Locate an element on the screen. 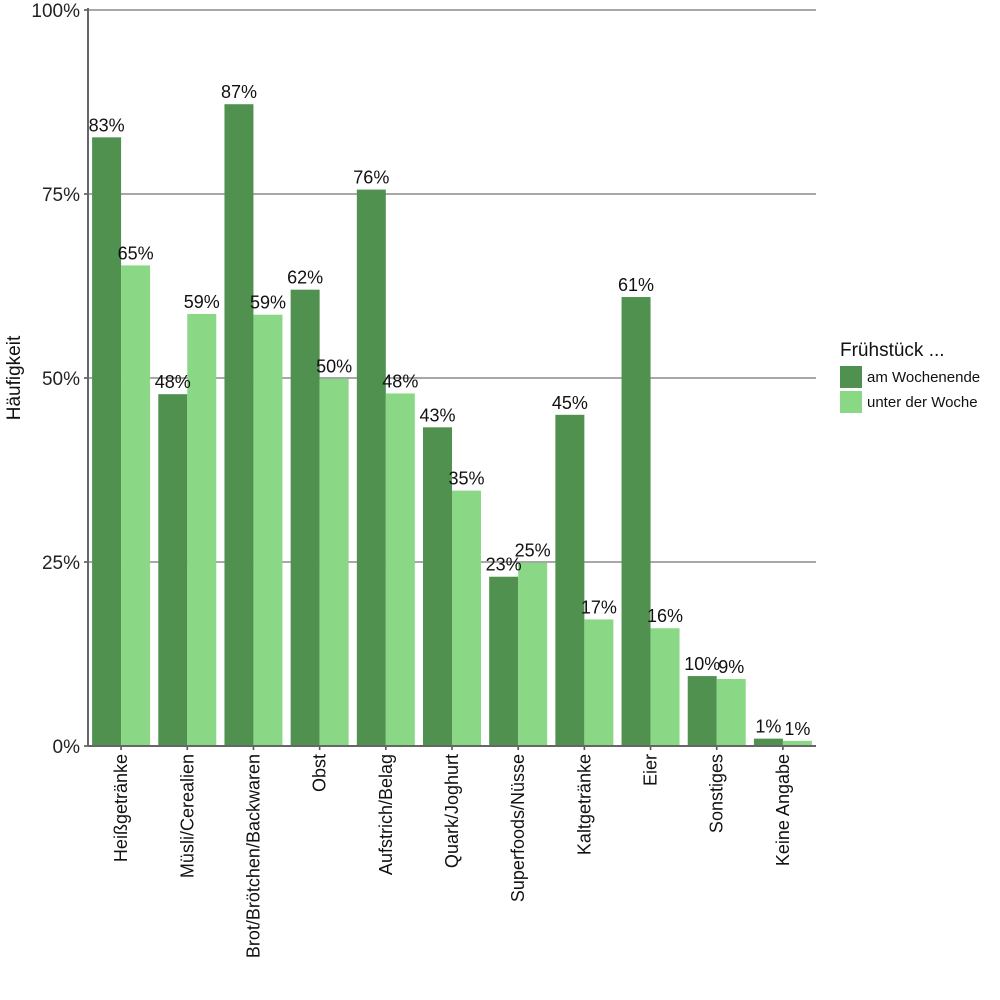 This screenshot has width=1000, height=1000. data-label: 62% is located at coordinates (305, 278).